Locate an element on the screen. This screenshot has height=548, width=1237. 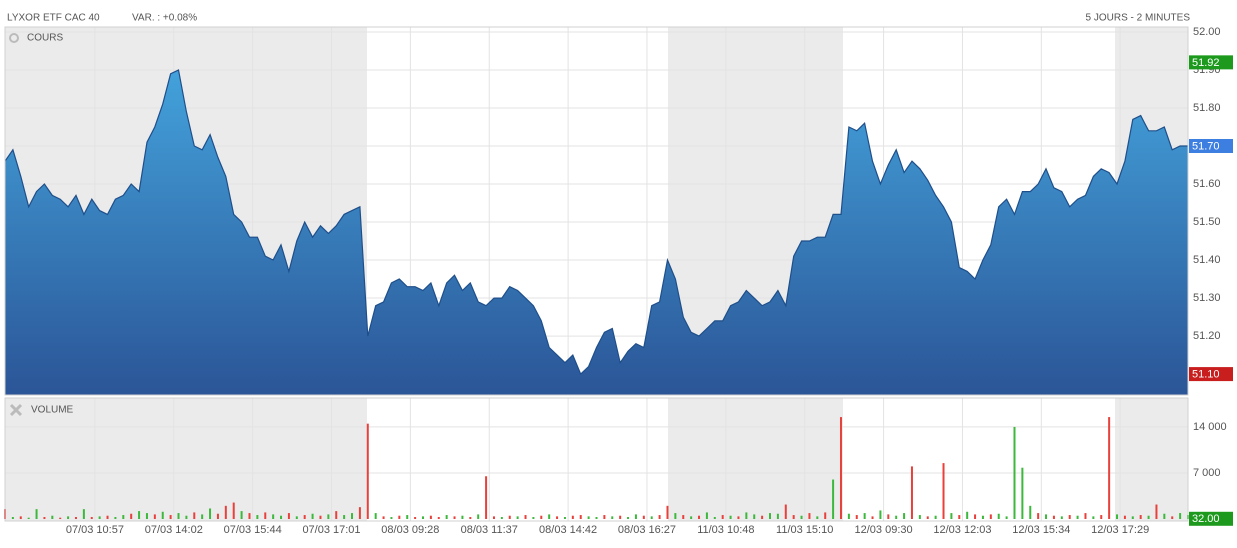
x-tick-label: 12/03 15:34 is located at coordinates (1041, 530).